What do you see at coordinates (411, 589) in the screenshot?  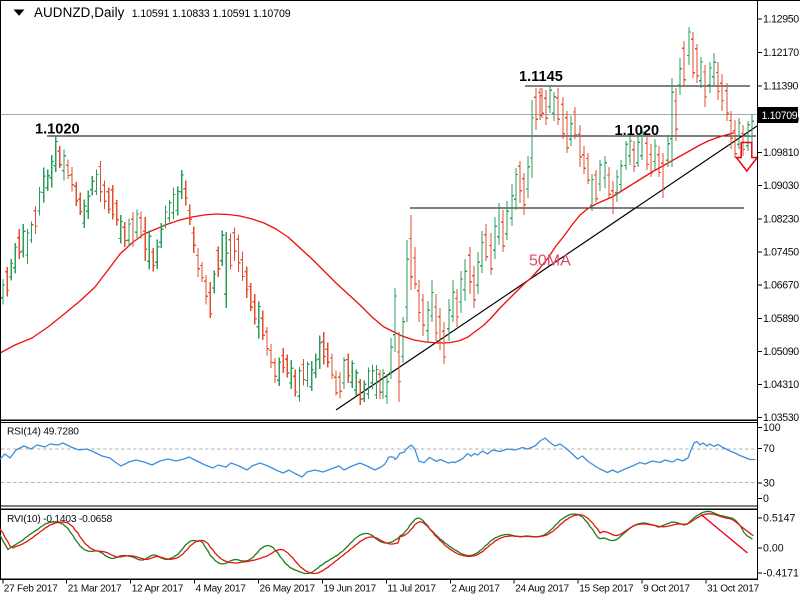 I see `svg-text: 11 Jul 2017` at bounding box center [411, 589].